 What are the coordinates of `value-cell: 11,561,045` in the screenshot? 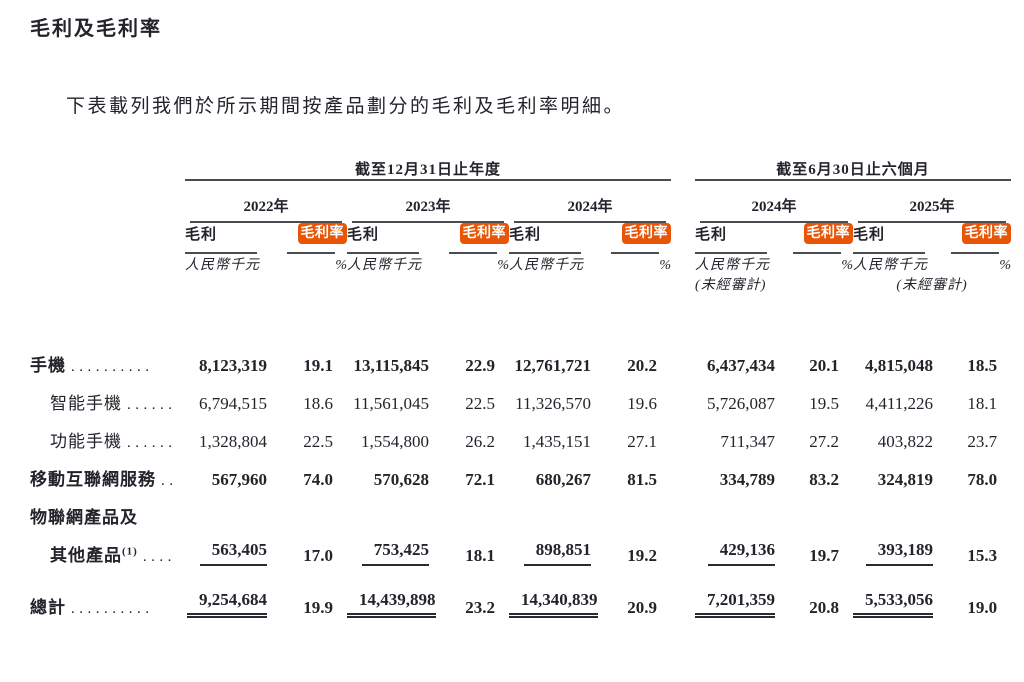 It's located at (391, 403).